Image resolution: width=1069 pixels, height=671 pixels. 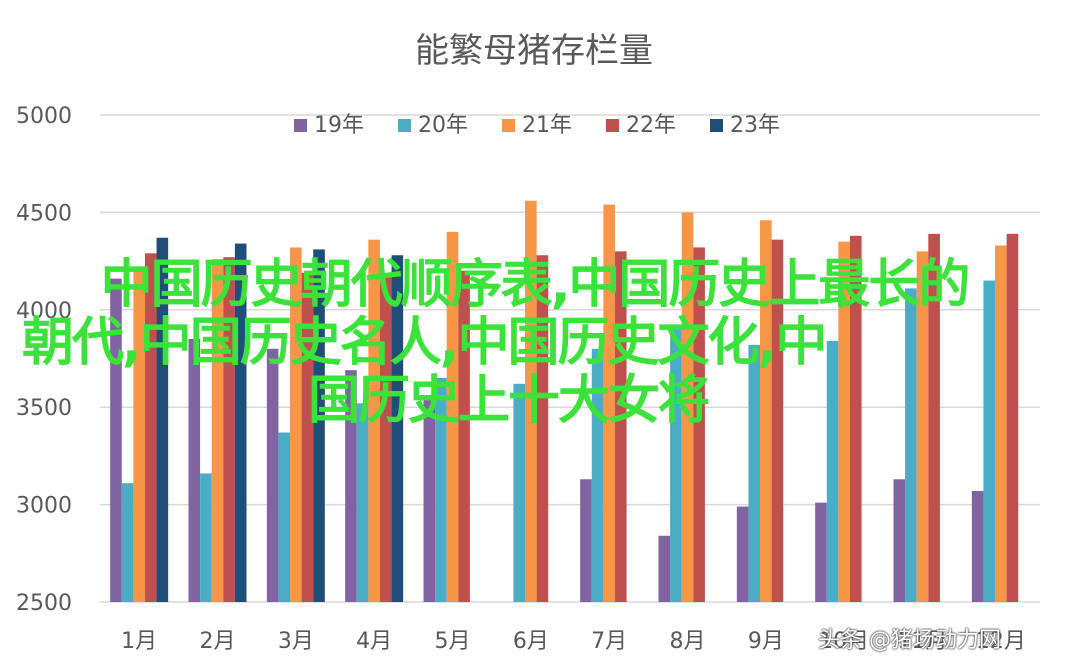 What do you see at coordinates (44, 311) in the screenshot?
I see `y-tick-label: 4000` at bounding box center [44, 311].